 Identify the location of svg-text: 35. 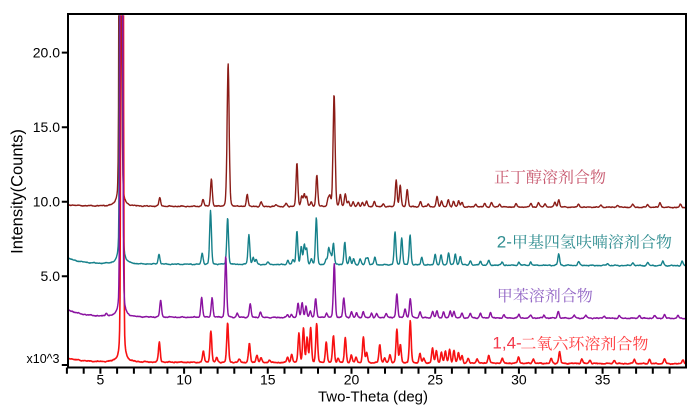
(603, 380).